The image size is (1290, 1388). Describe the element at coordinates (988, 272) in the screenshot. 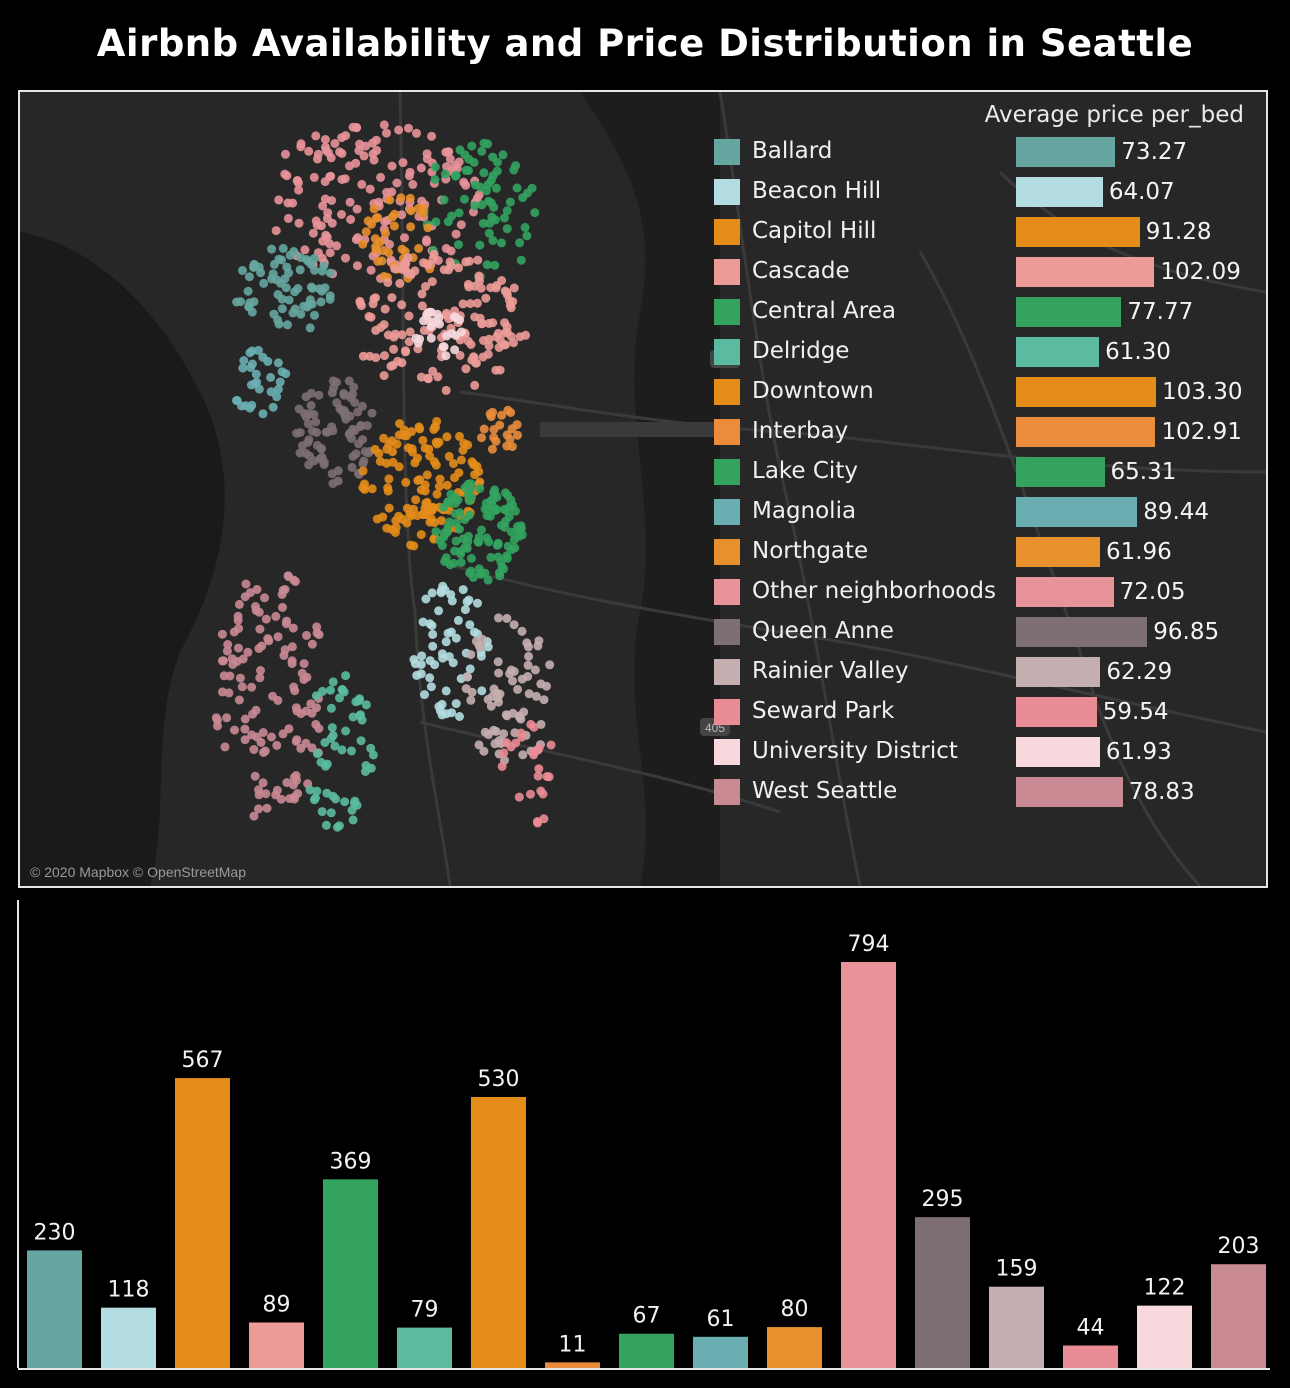

I see `legend-item: Cascade 102.09` at that location.